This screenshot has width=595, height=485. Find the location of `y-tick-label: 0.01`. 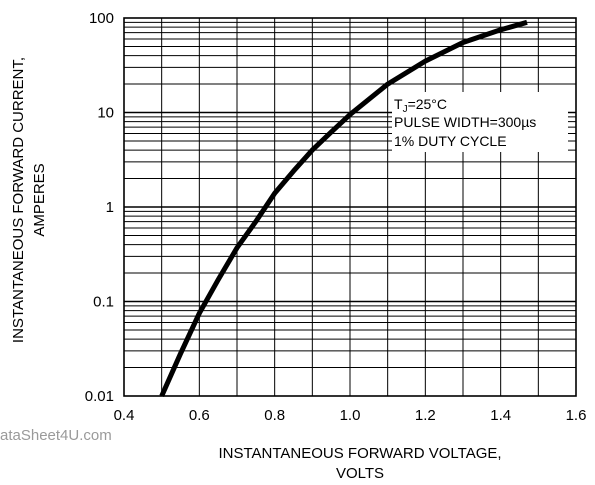

y-tick-label: 0.01 is located at coordinates (99, 396).